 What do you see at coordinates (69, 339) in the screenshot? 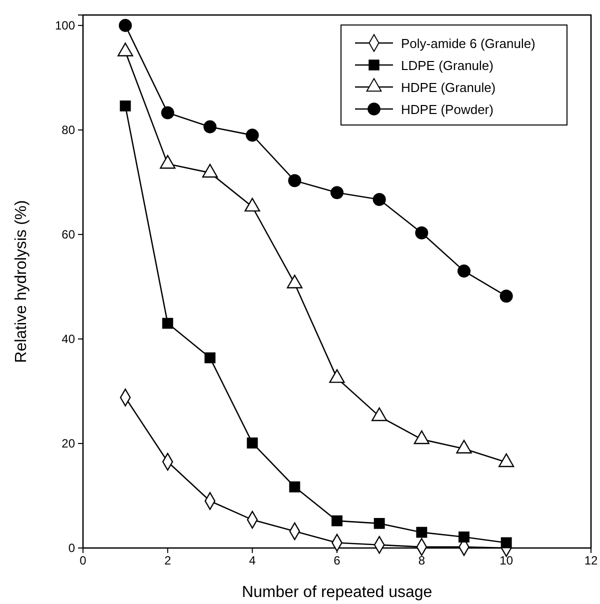
I see `y-tick-label: 40` at bounding box center [69, 339].